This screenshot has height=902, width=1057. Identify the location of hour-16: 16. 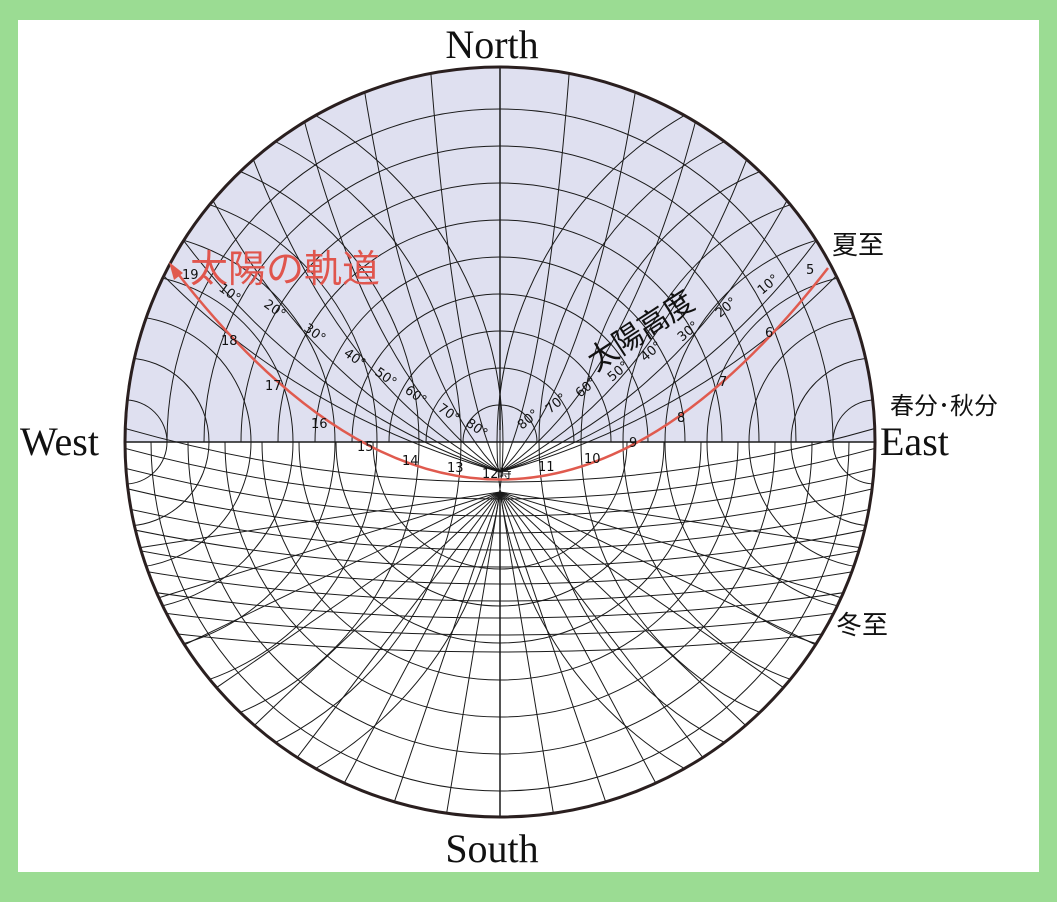
(319, 424).